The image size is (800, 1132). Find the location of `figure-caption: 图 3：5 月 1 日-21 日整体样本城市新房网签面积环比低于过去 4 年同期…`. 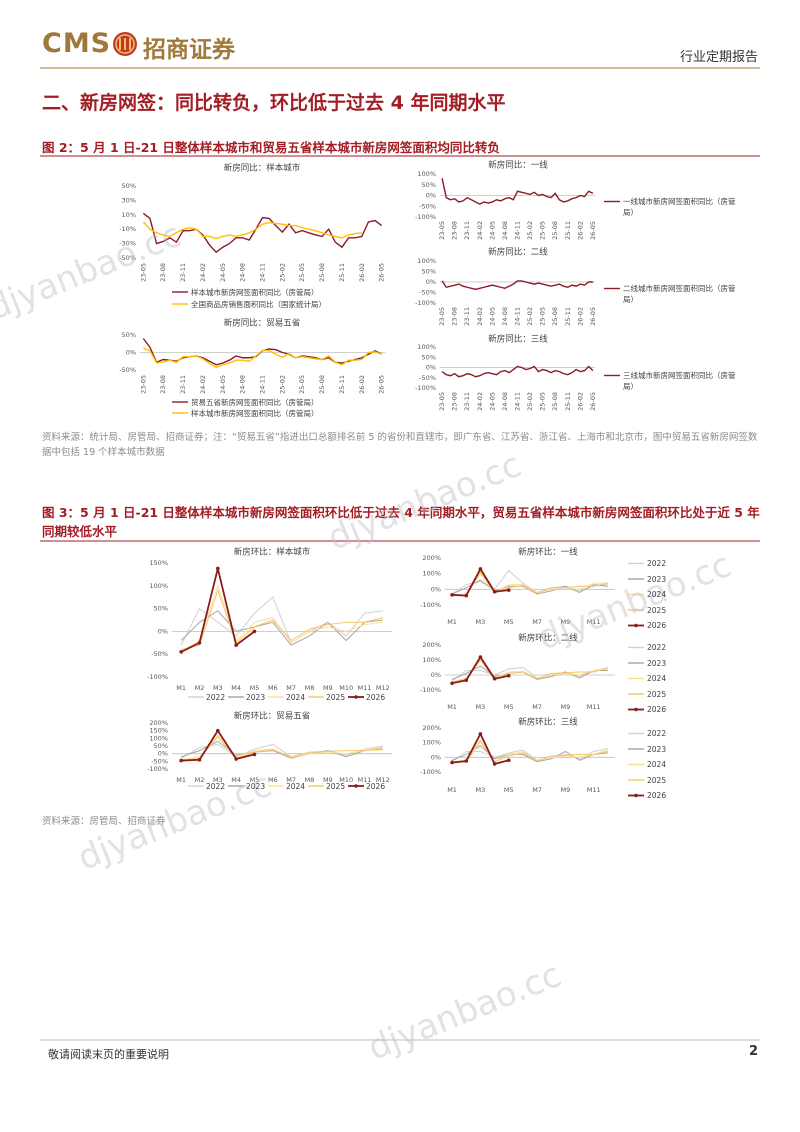

figure-caption: 图 3：5 月 1 日-21 日整体样本城市新房网签面积环比低于过去 4 年同期… is located at coordinates (401, 522).